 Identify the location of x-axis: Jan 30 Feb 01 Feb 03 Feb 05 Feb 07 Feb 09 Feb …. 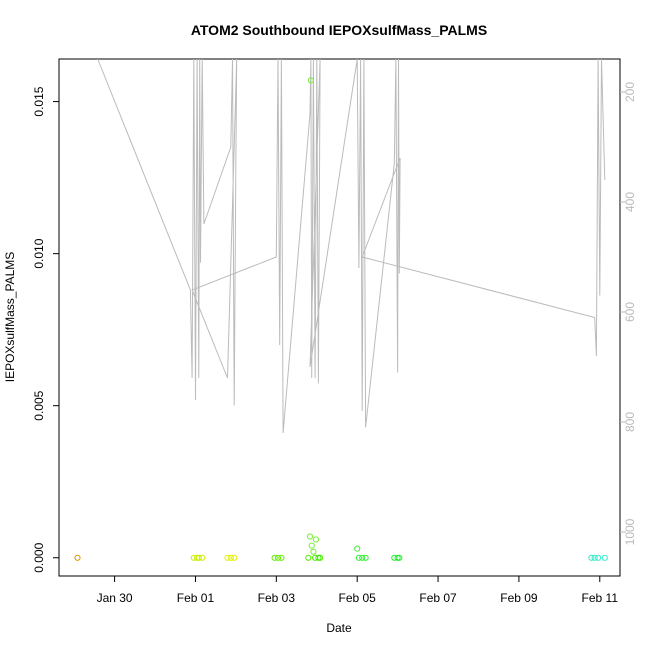
(358, 590).